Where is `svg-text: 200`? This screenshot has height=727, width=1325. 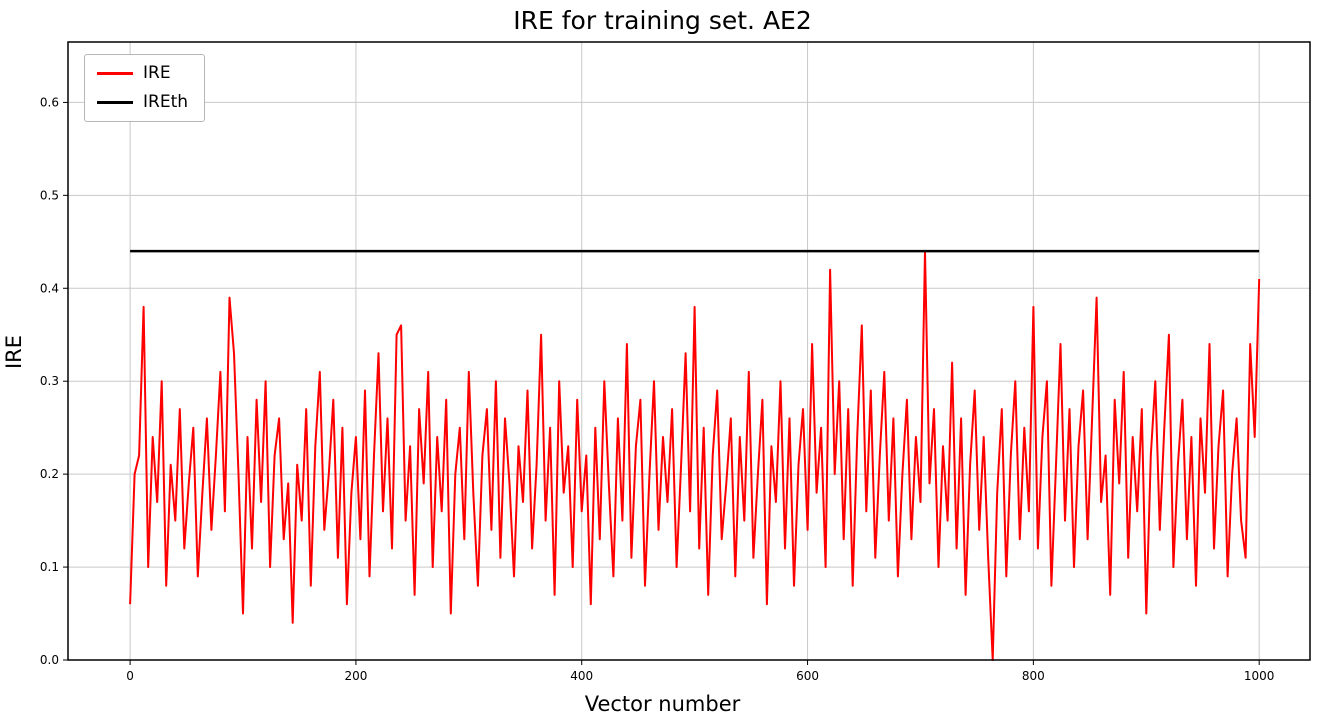
svg-text: 200 is located at coordinates (355, 676).